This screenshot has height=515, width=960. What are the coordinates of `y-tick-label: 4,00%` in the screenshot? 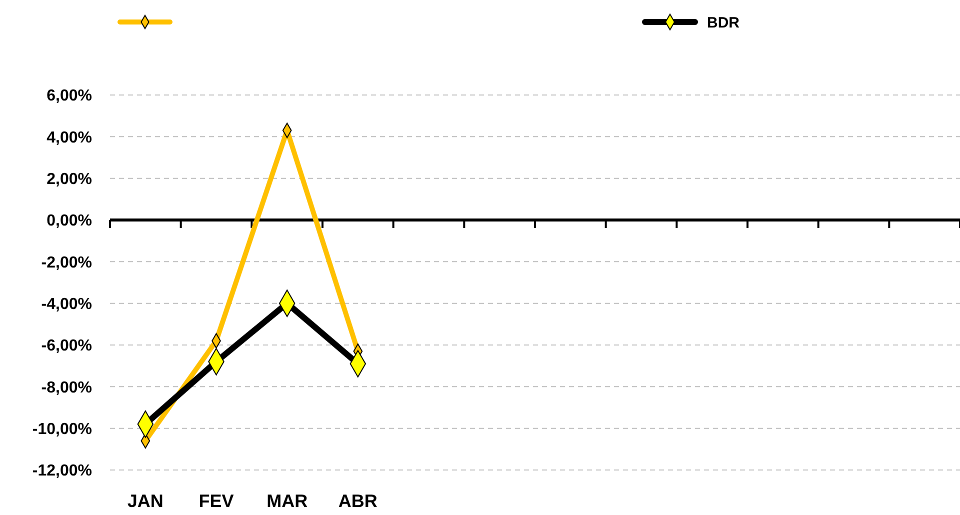 It's located at (69, 137).